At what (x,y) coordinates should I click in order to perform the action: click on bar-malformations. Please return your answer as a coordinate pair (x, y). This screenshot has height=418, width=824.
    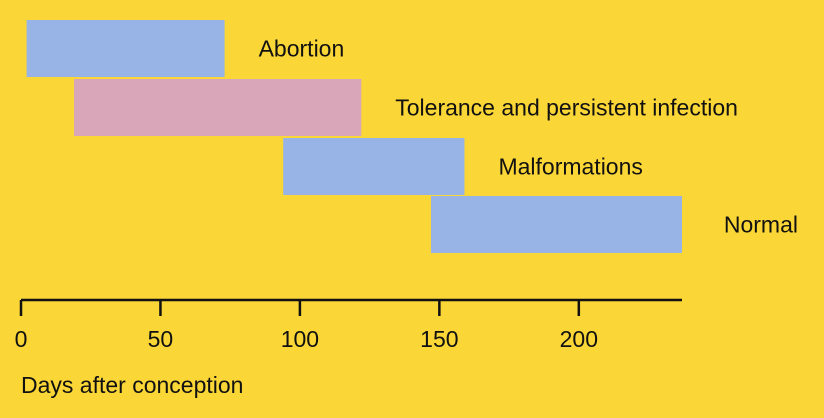
    Looking at the image, I should click on (374, 166).